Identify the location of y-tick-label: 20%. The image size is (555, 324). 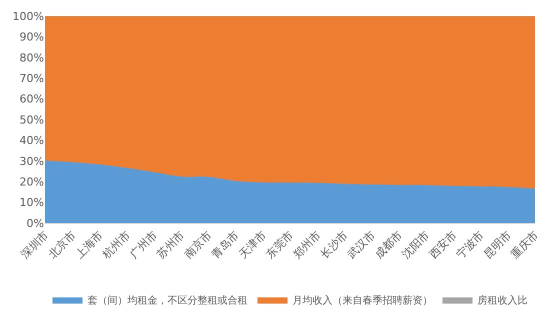
(32, 181).